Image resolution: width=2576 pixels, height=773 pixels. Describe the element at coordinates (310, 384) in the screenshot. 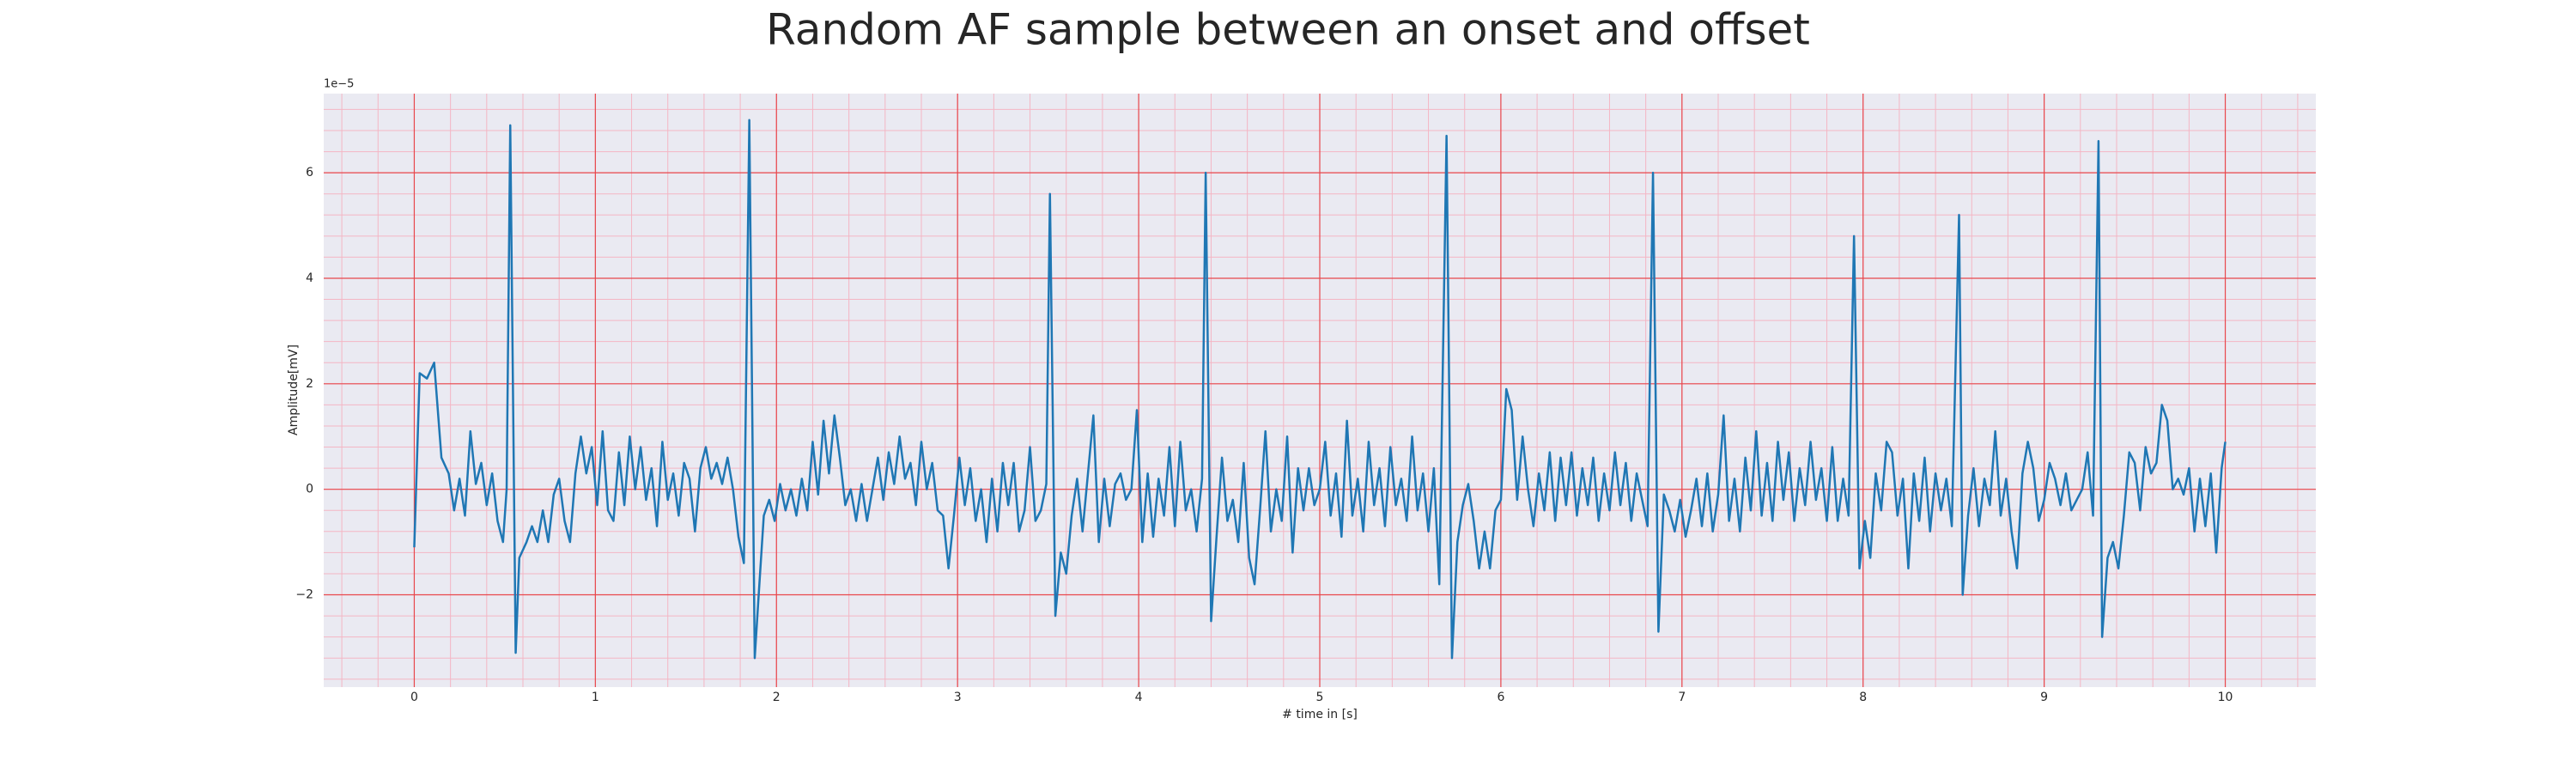

I see `y-tick-label: 2` at that location.